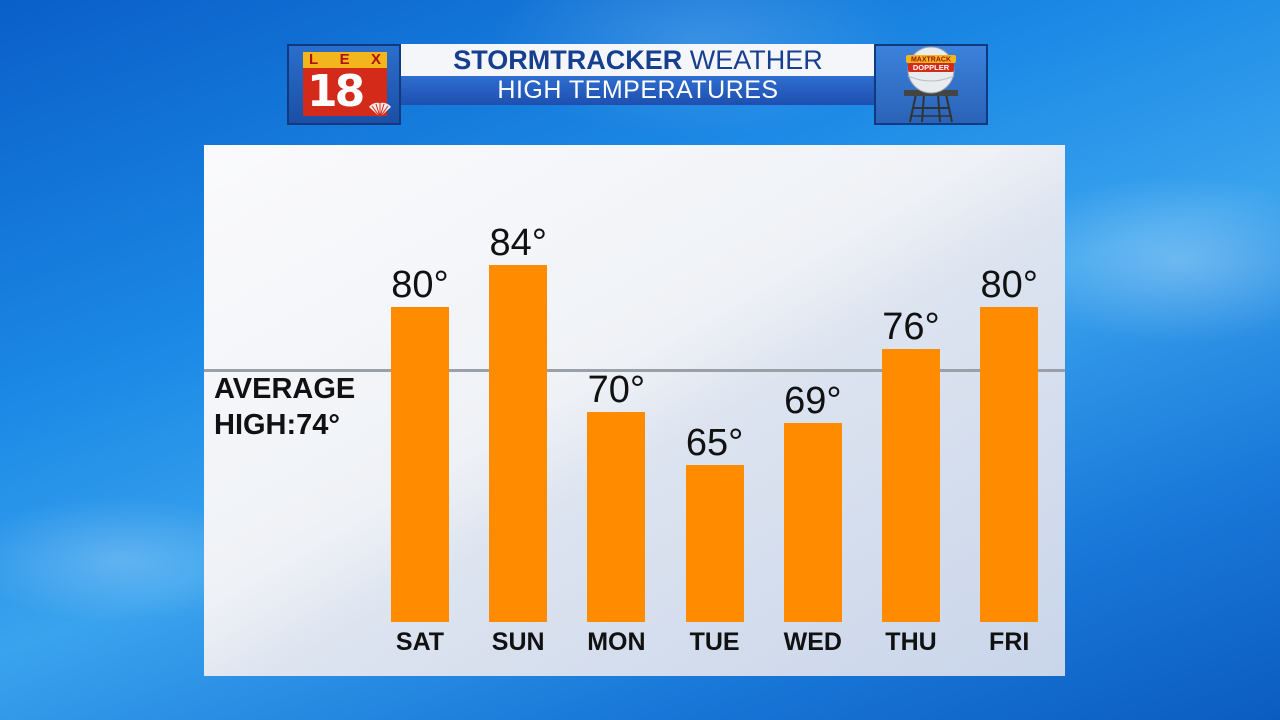  Describe the element at coordinates (714, 642) in the screenshot. I see `day-label-tue: TUE` at that location.